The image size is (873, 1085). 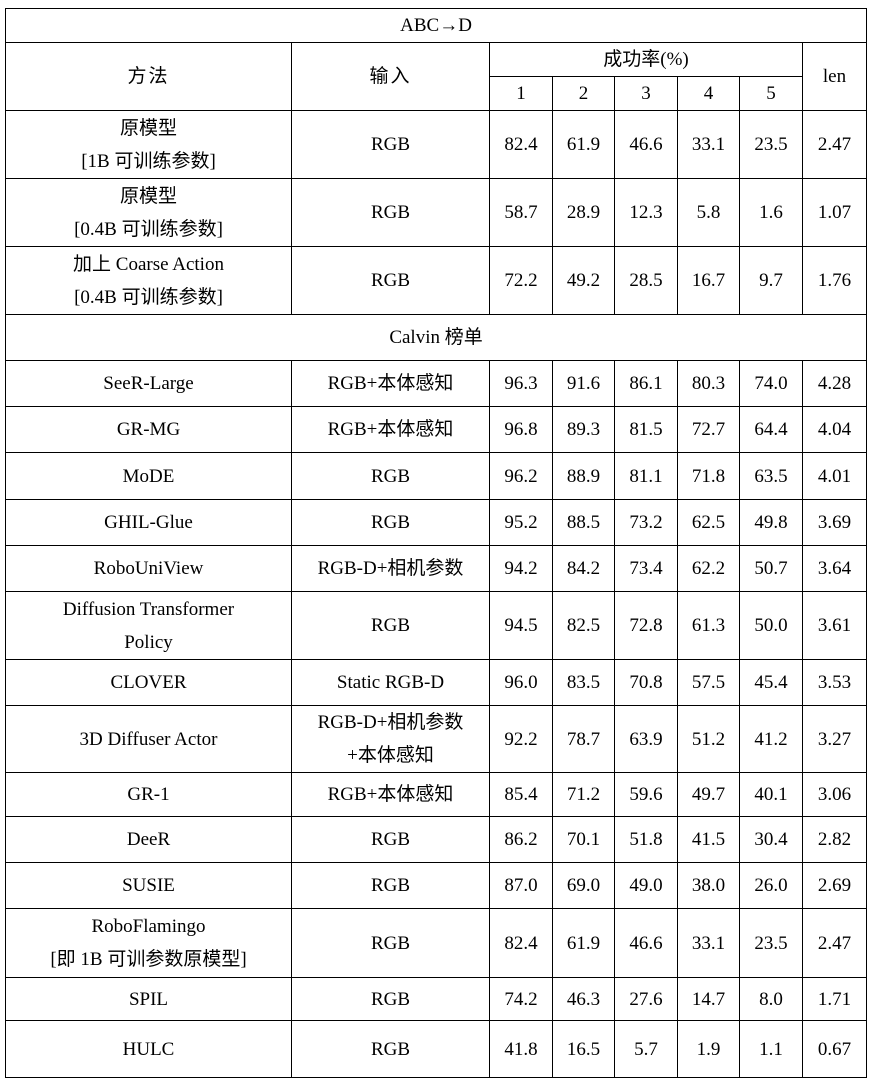 What do you see at coordinates (390, 76) in the screenshot?
I see `input-header: 输入` at bounding box center [390, 76].